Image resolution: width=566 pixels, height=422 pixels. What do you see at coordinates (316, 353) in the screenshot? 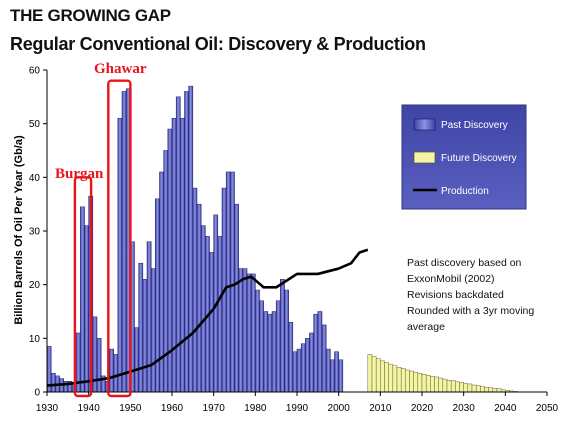
I see `past-bar-1994` at bounding box center [316, 353].